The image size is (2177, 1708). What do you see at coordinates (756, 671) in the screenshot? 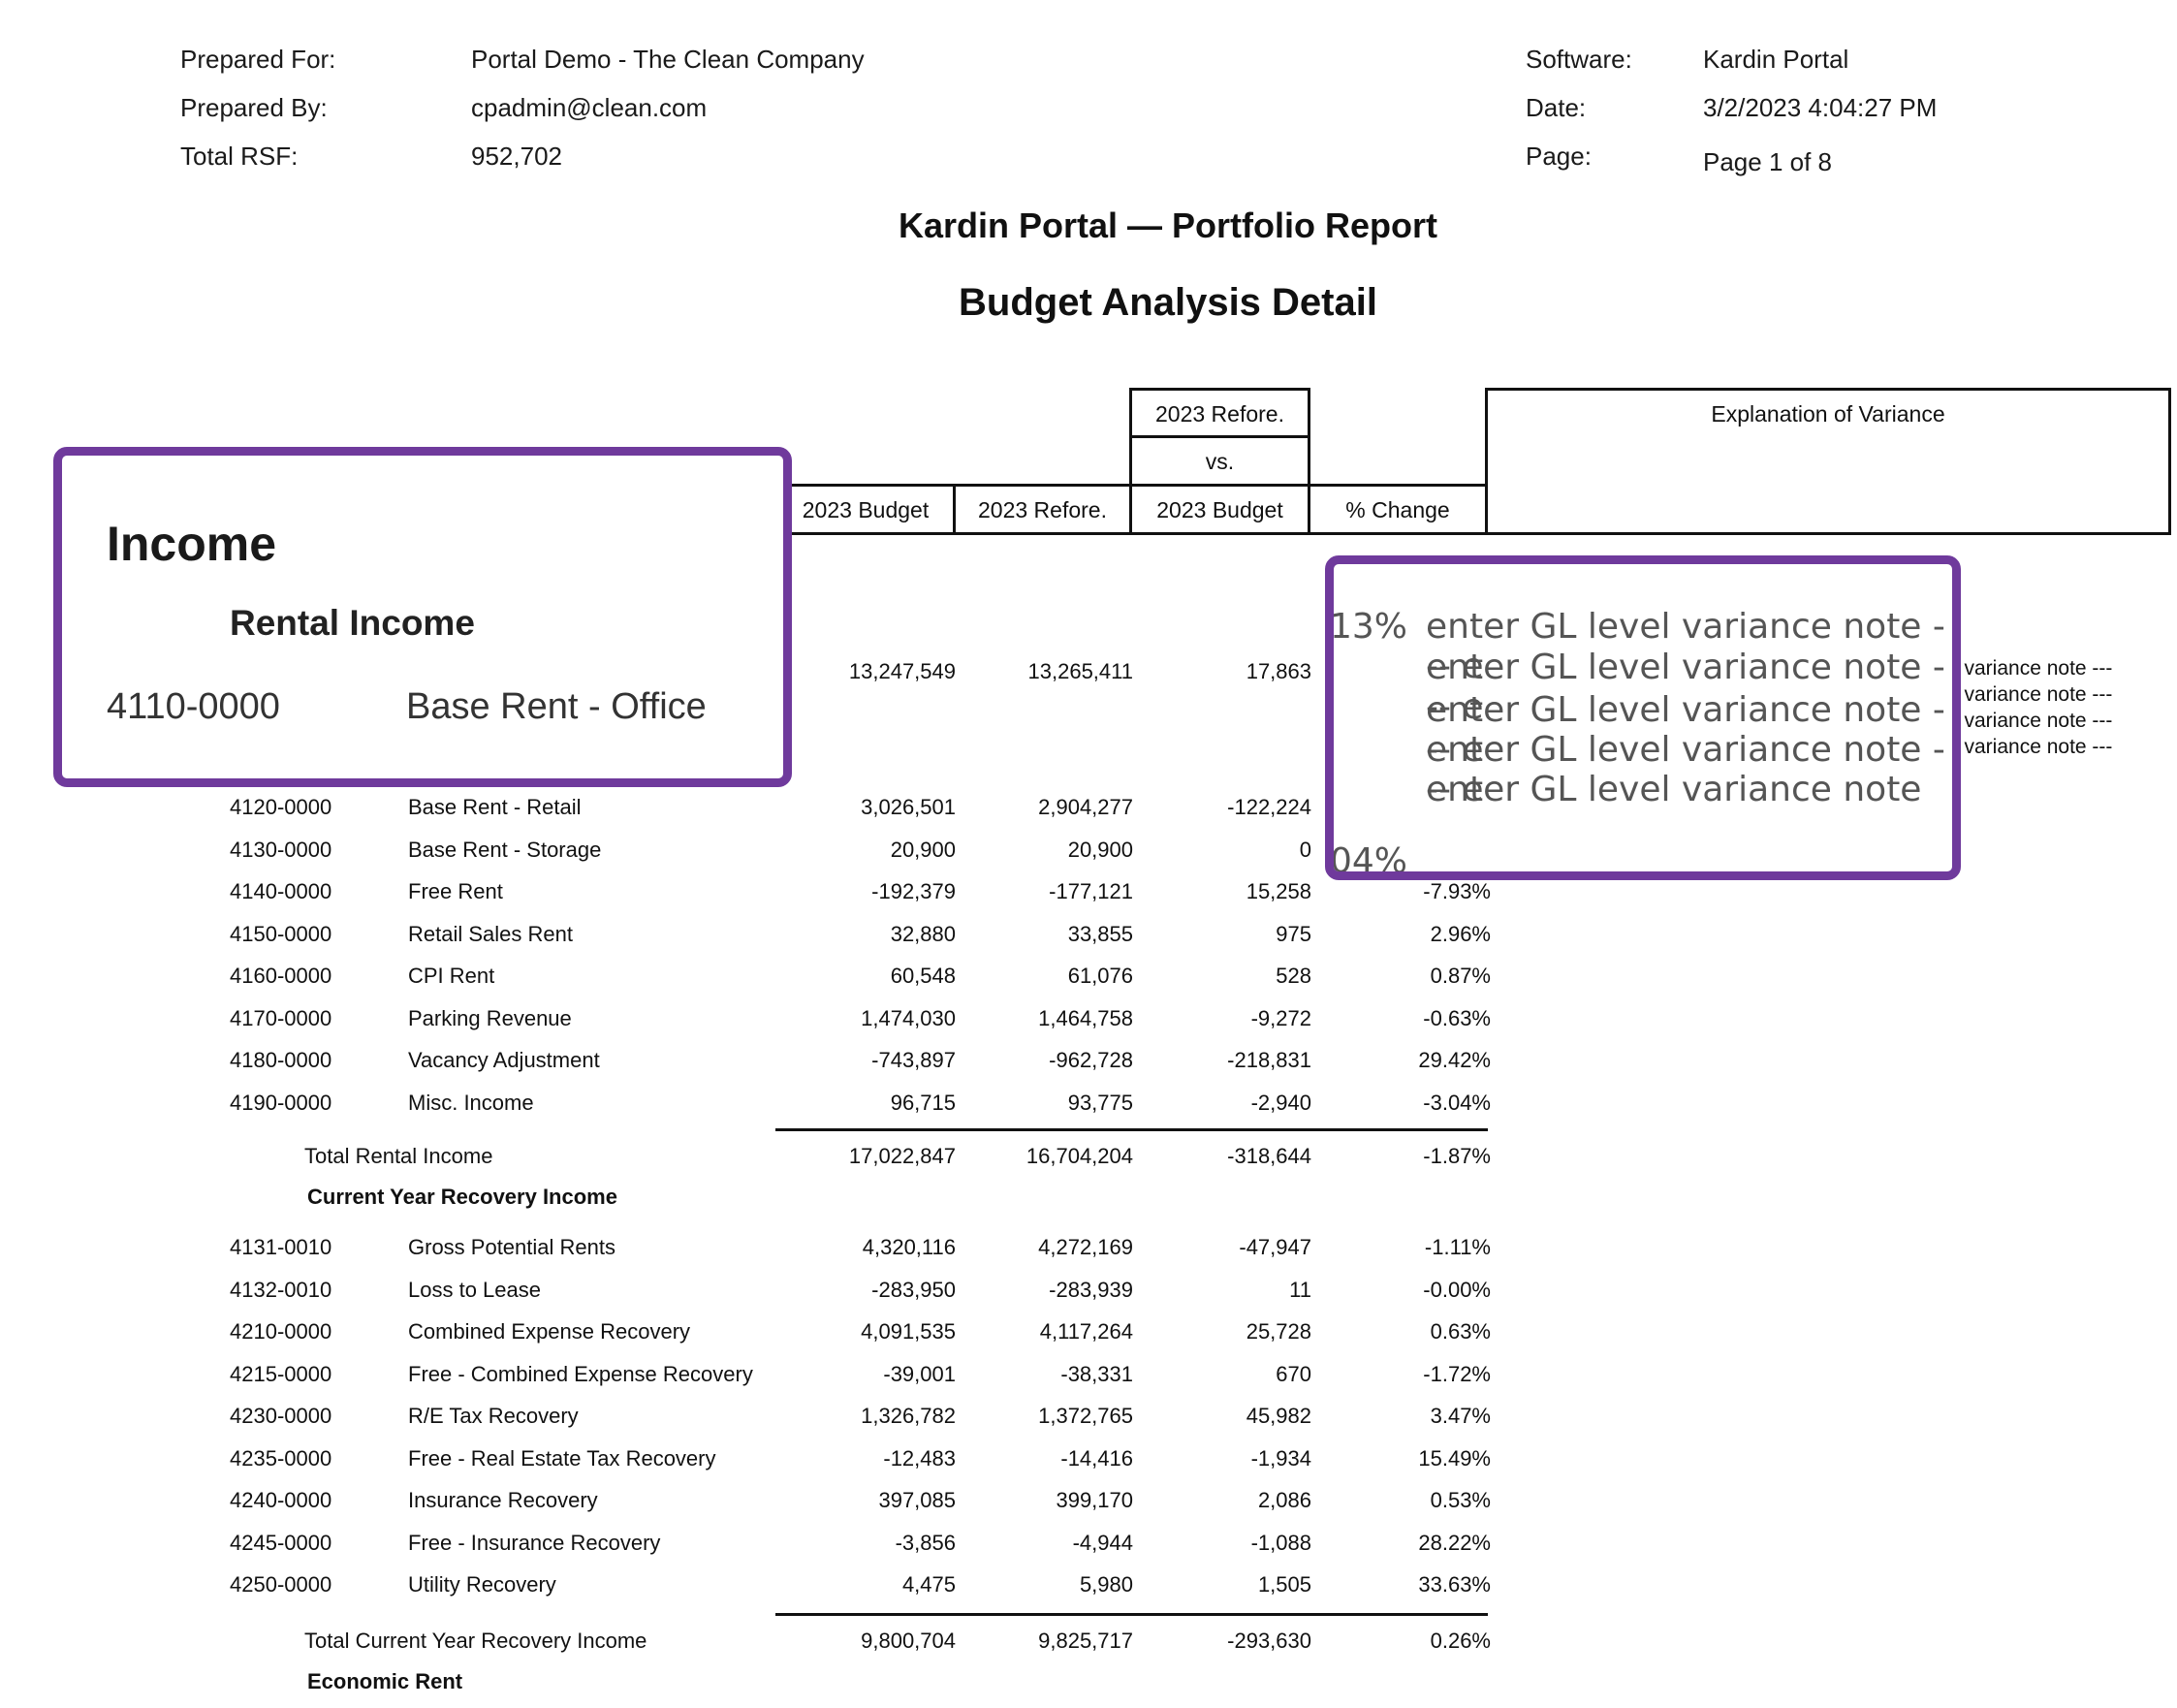
I see `table-row-4110: 13,247,549 13,265,411 17,863` at bounding box center [756, 671].